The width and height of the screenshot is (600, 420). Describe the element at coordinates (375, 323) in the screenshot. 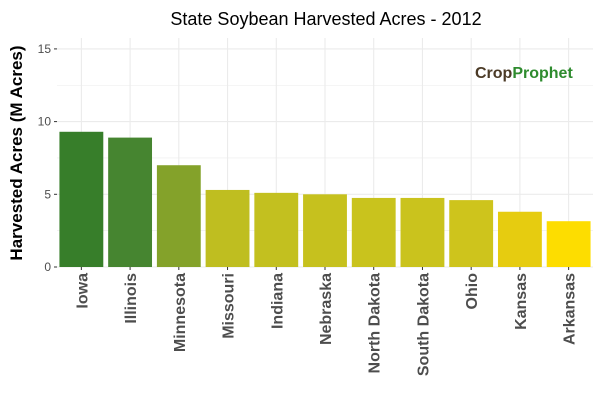

I see `x-tick-label: North Dakota` at that location.